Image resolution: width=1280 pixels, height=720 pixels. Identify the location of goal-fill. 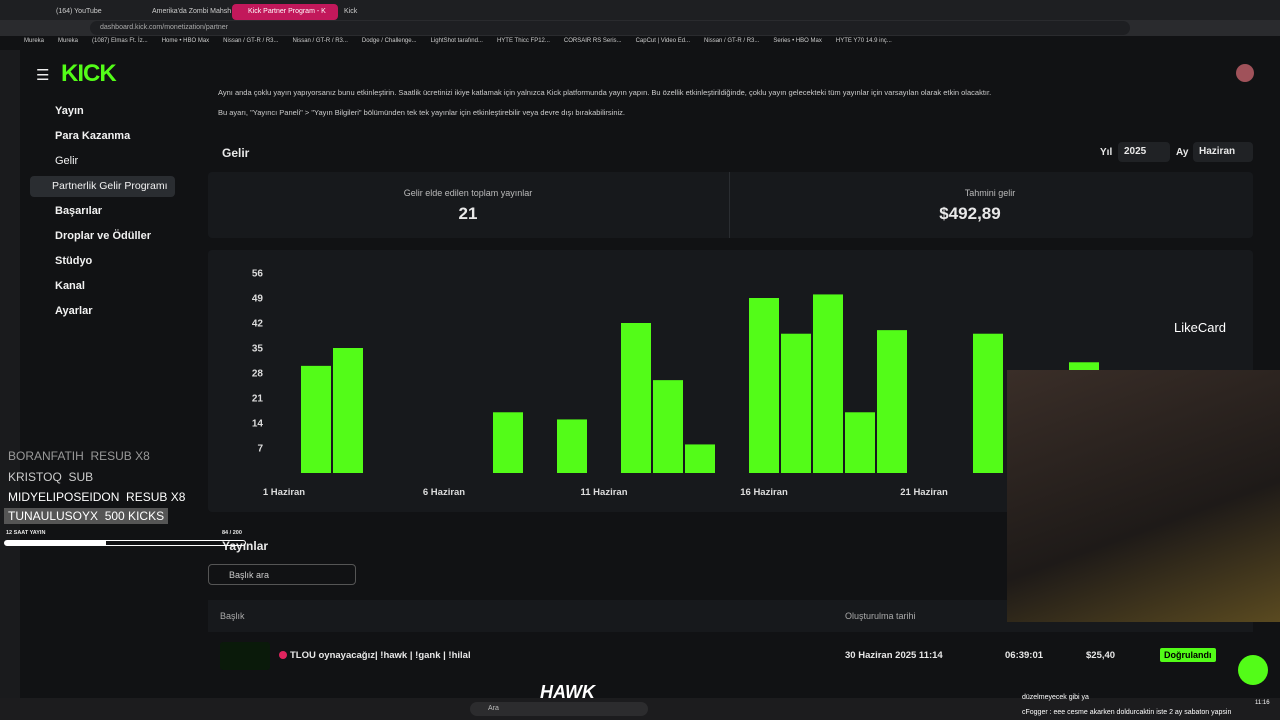
(55, 543).